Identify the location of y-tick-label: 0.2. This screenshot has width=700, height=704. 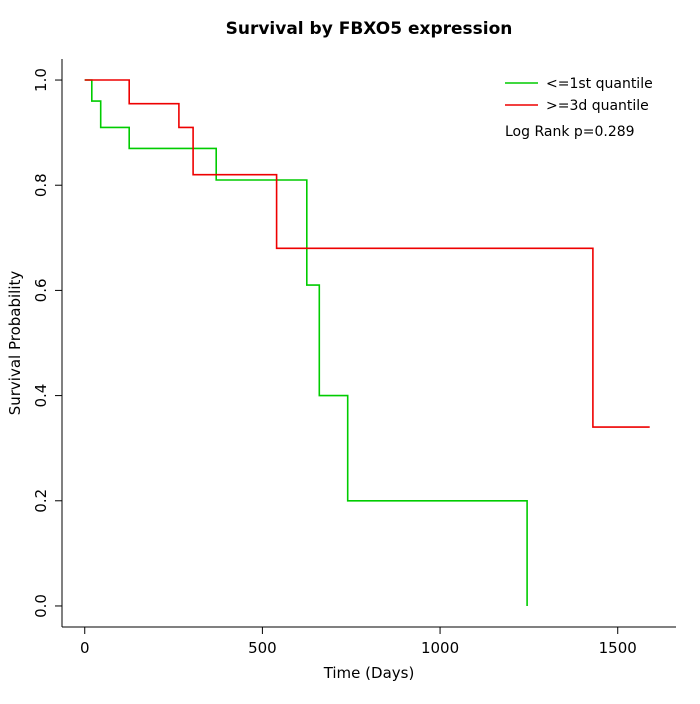
(41, 501).